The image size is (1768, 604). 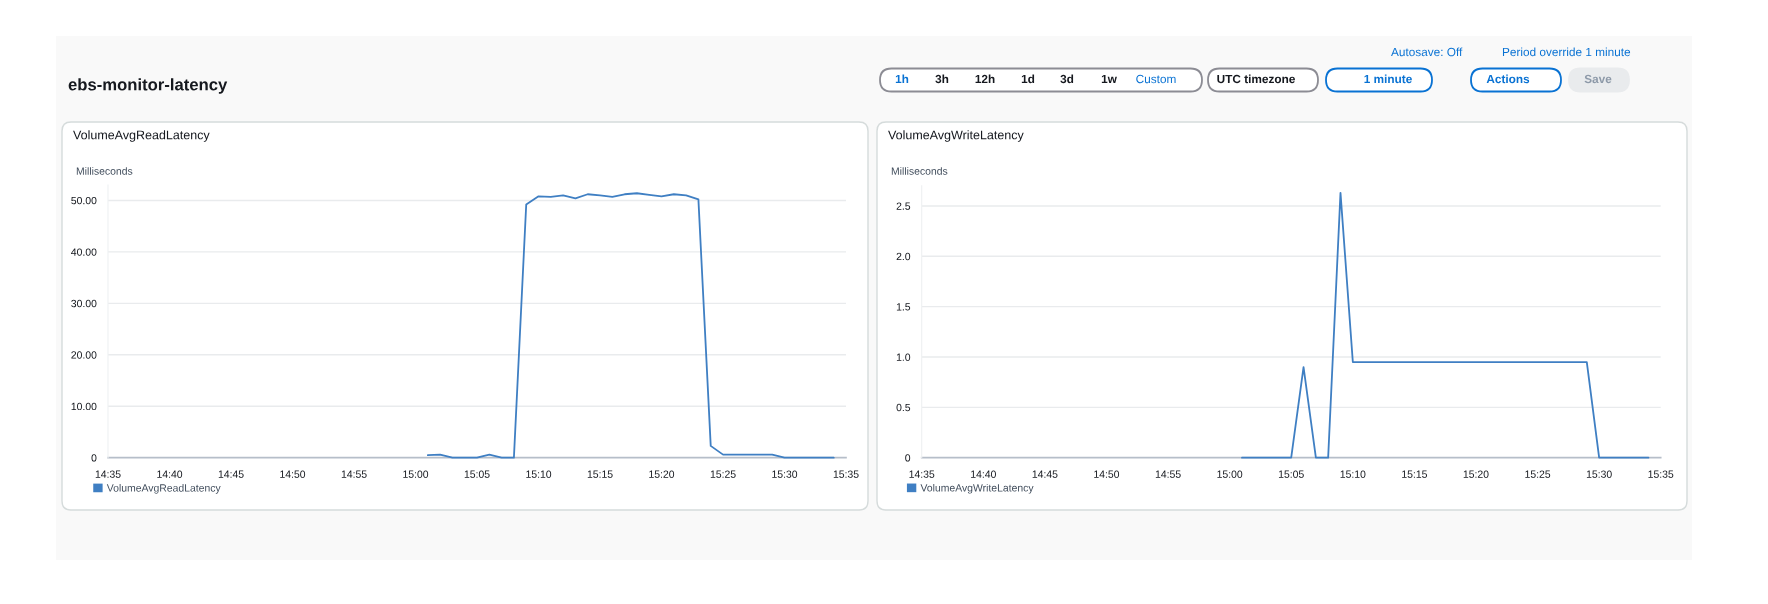 What do you see at coordinates (1256, 79) in the screenshot?
I see `text: UTC timezone` at bounding box center [1256, 79].